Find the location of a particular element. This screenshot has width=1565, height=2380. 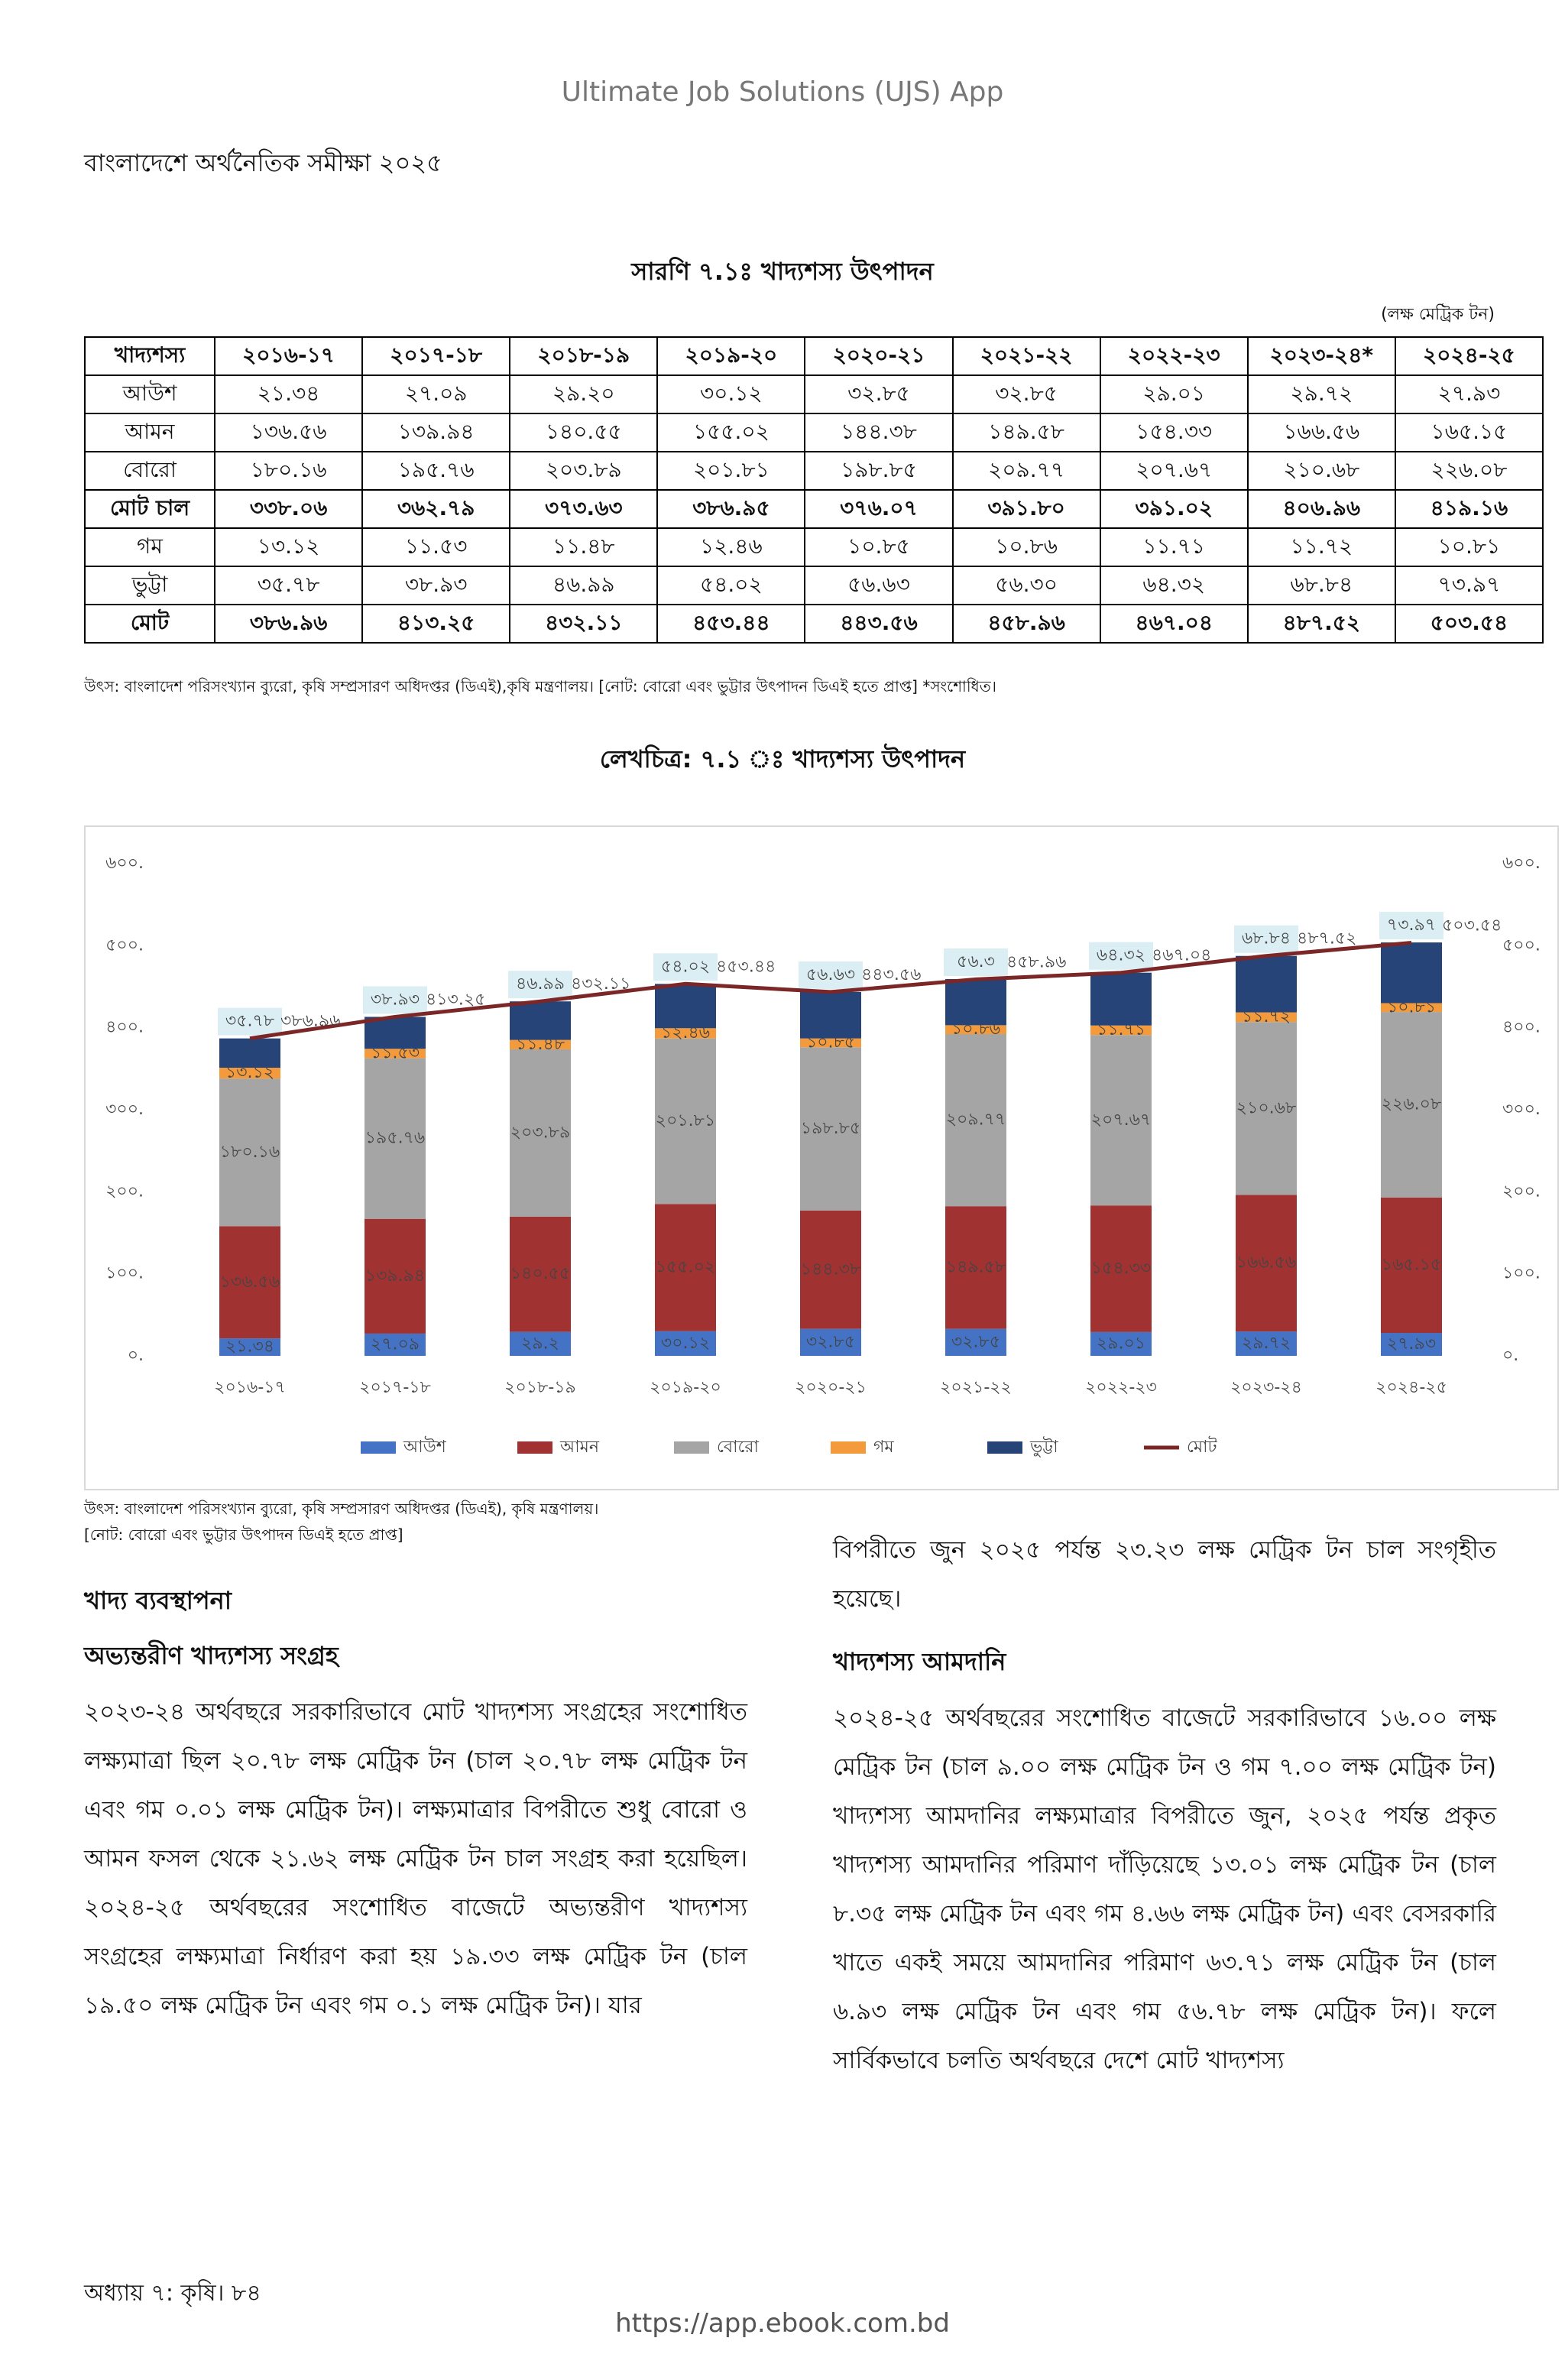

table-cell: ১২.৪৬ is located at coordinates (731, 547).